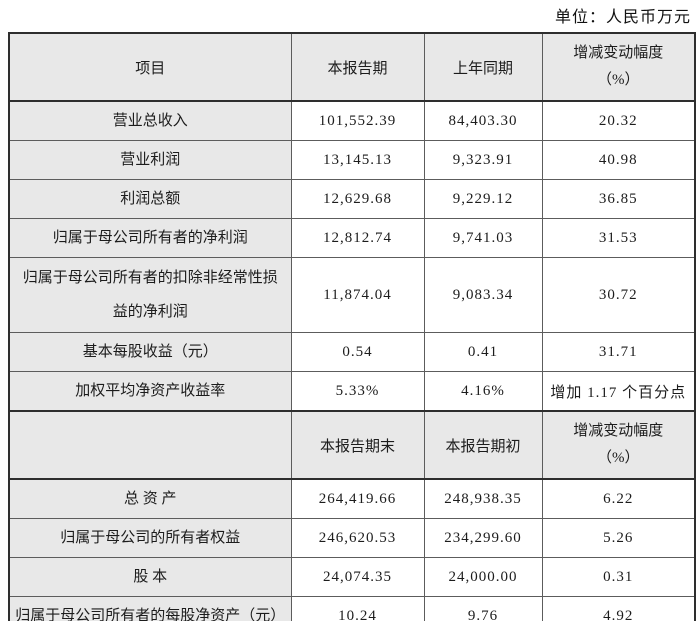 This screenshot has width=700, height=621. What do you see at coordinates (483, 295) in the screenshot?
I see `prior-period-value: 9,083.34` at bounding box center [483, 295].